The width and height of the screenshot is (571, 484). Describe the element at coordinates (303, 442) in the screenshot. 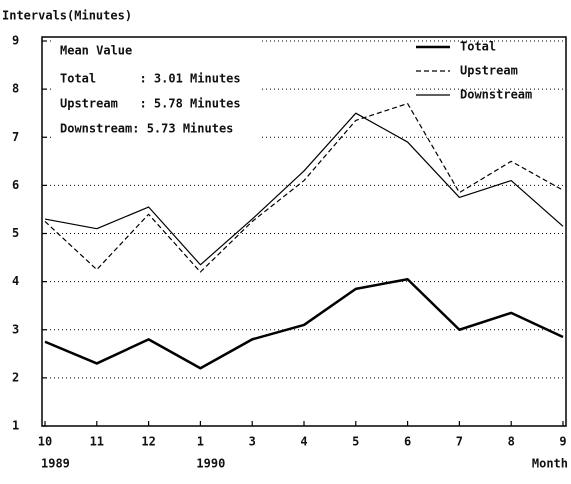

I see `x-tick-label: 4` at that location.